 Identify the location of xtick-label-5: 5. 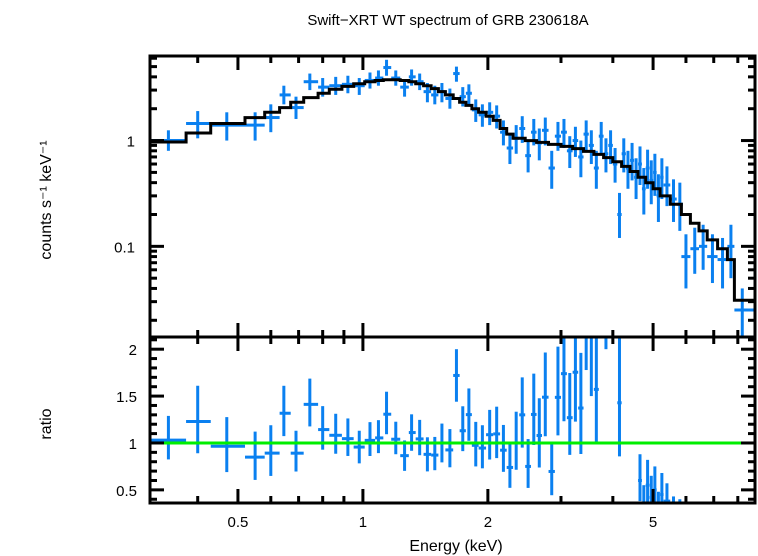
(653, 522).